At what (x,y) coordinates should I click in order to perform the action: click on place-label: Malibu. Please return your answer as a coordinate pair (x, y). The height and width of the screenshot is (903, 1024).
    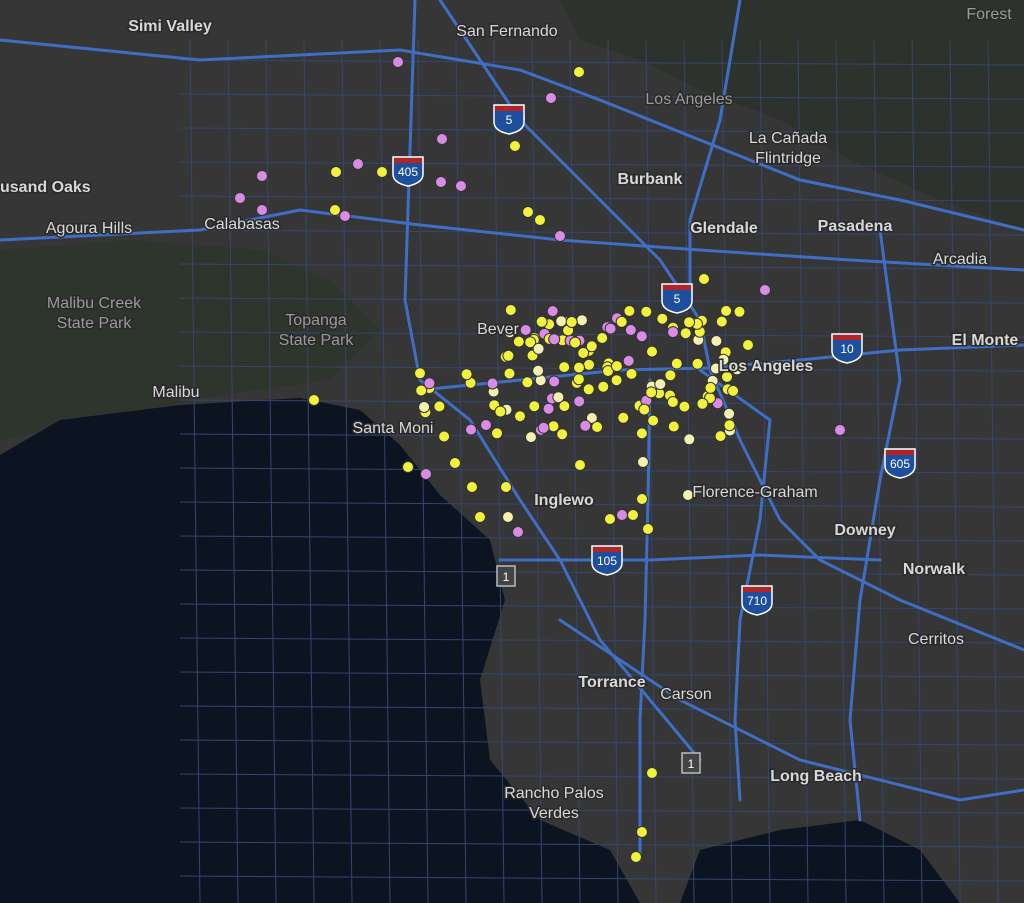
    Looking at the image, I should click on (175, 392).